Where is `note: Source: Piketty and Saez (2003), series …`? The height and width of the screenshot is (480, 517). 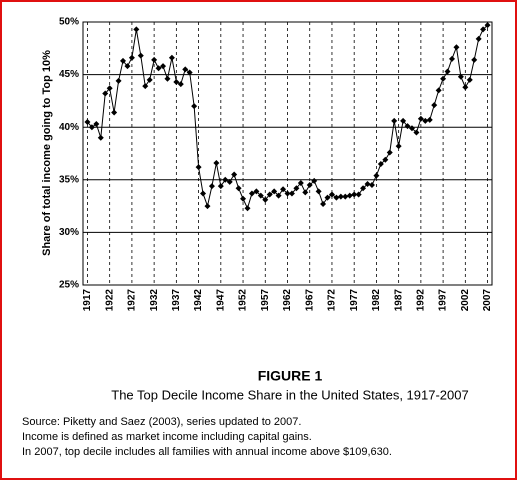
note: Source: Piketty and Saez (2003), series … is located at coordinates (161, 422).